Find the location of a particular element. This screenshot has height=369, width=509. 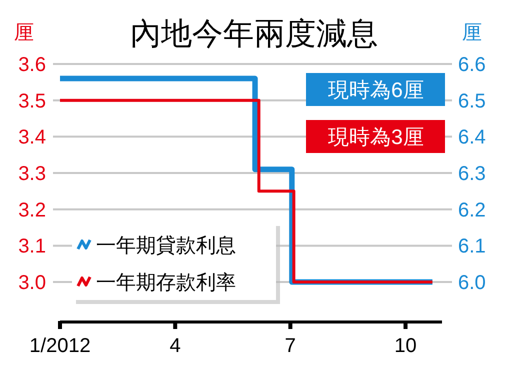

y-tick-label: 3.6 is located at coordinates (32, 65).